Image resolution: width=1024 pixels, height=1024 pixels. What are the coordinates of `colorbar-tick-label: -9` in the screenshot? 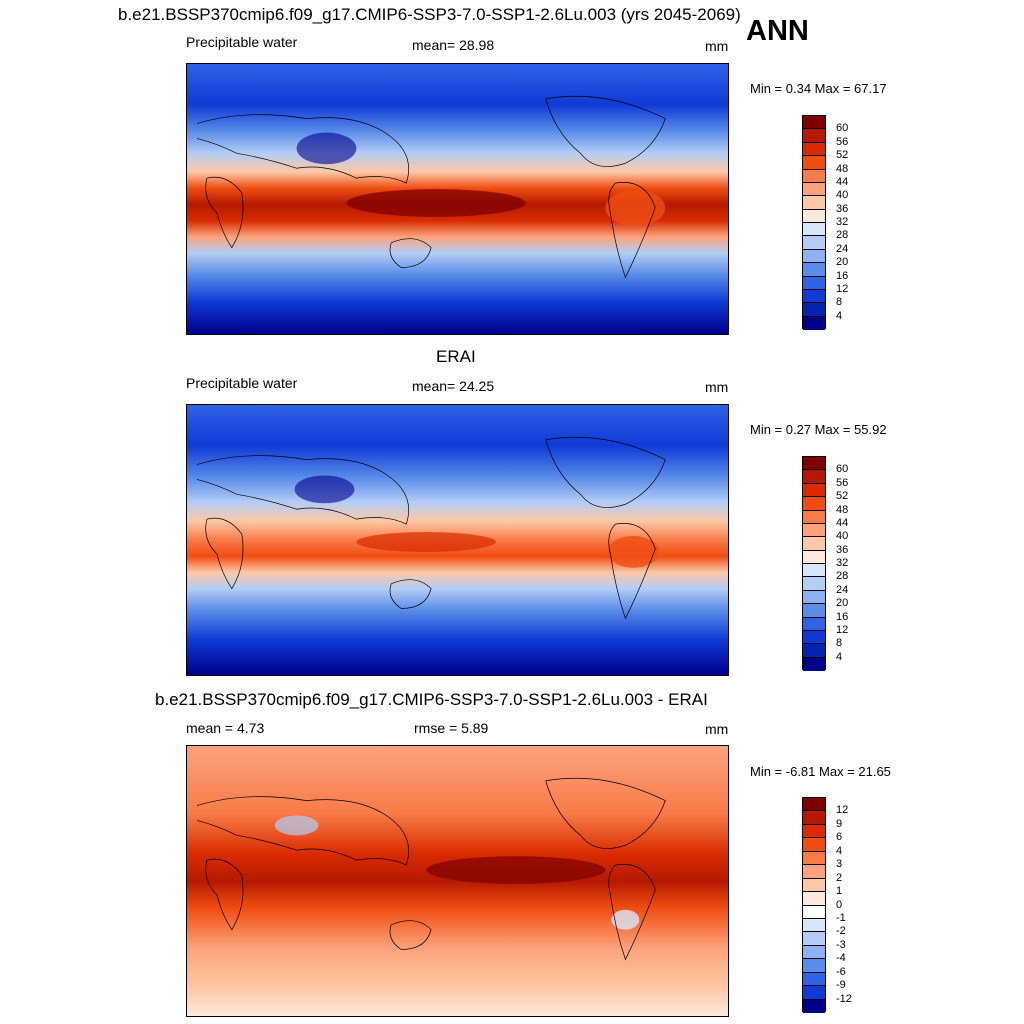 It's located at (841, 985).